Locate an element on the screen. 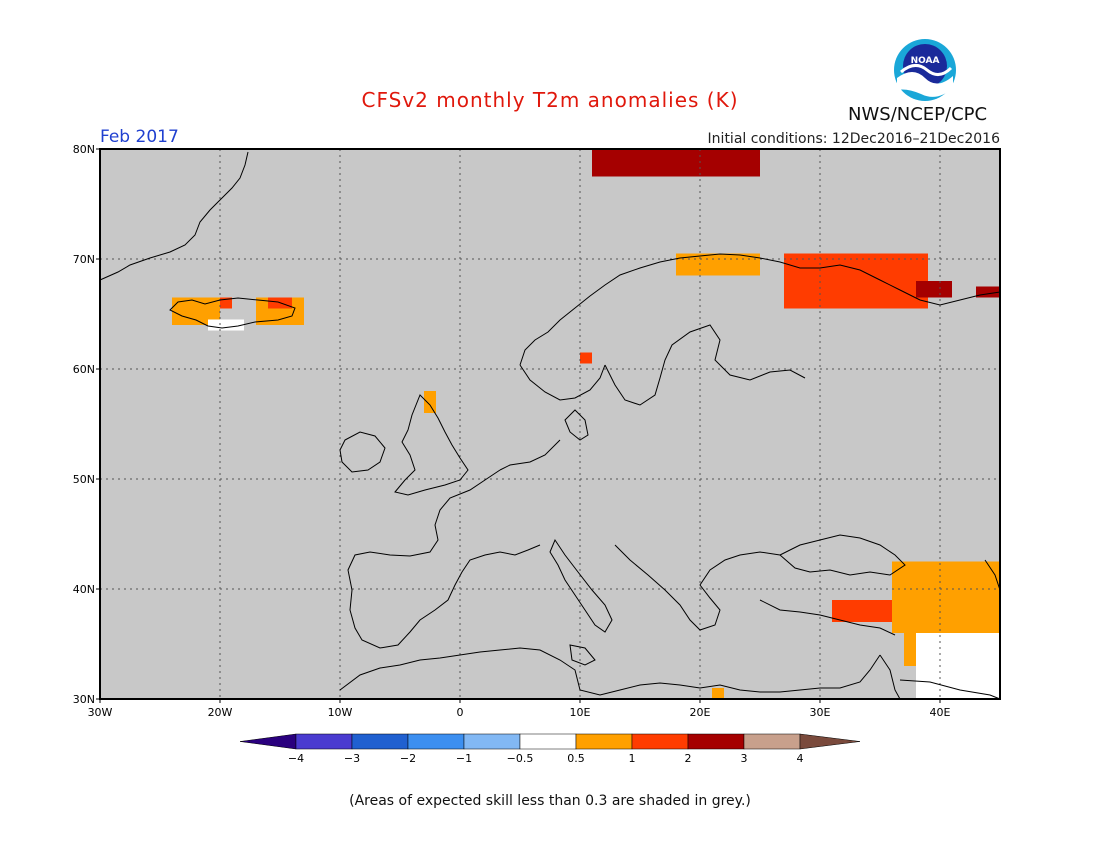  color-legend is located at coordinates (550, 741).